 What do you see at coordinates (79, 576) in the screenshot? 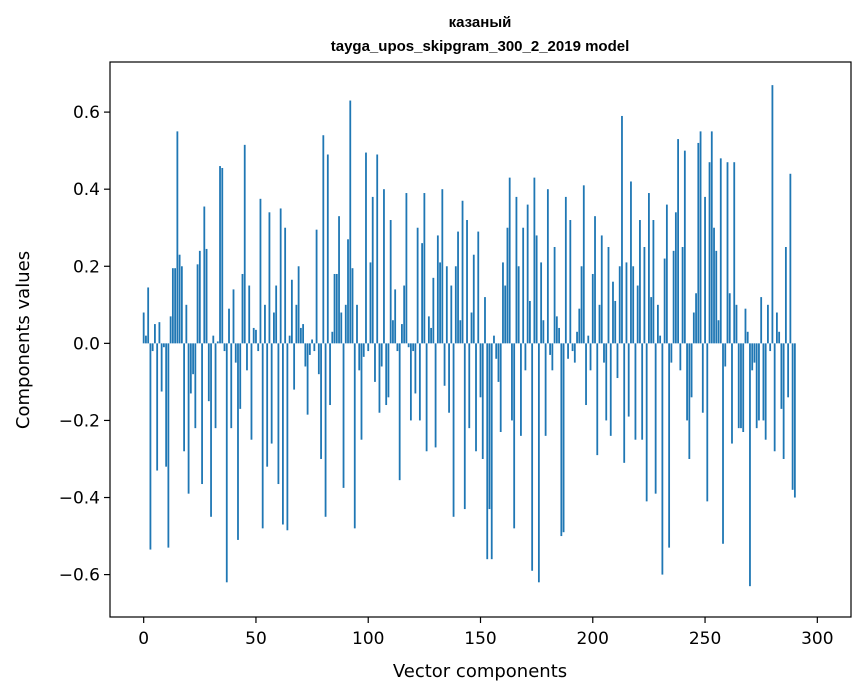
I see `y-tick-label: −0.6` at bounding box center [79, 576].